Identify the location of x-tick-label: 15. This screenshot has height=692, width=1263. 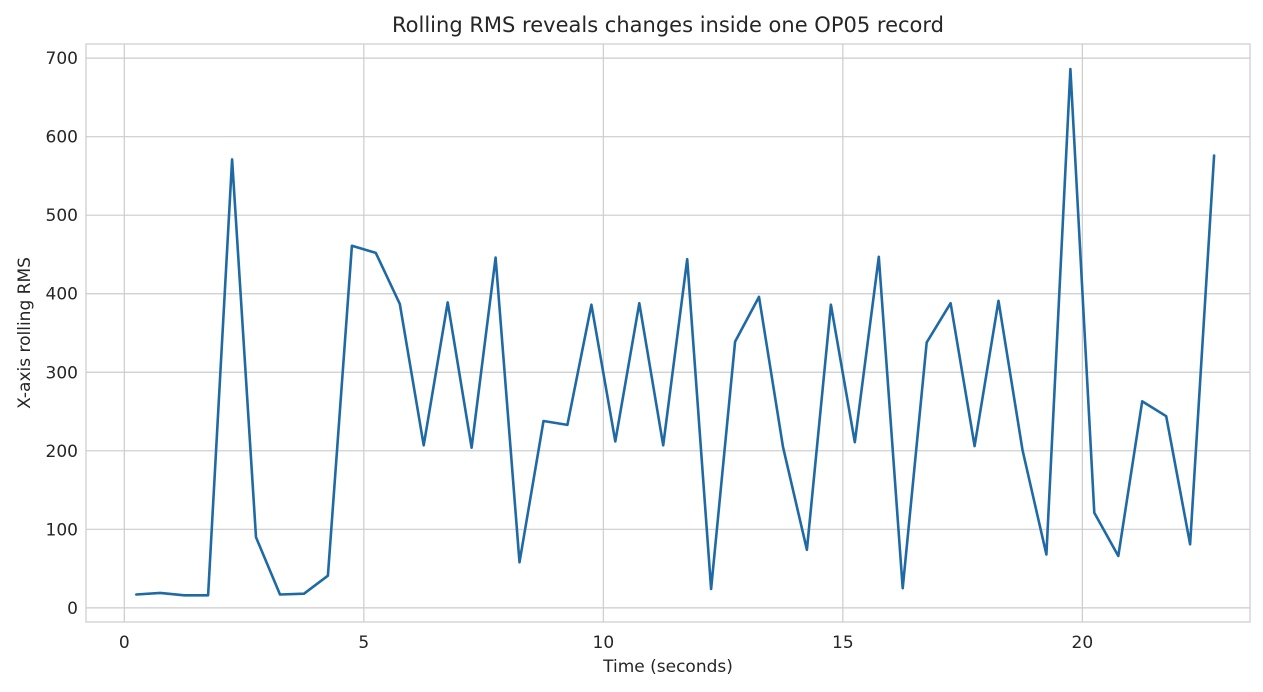
(843, 643).